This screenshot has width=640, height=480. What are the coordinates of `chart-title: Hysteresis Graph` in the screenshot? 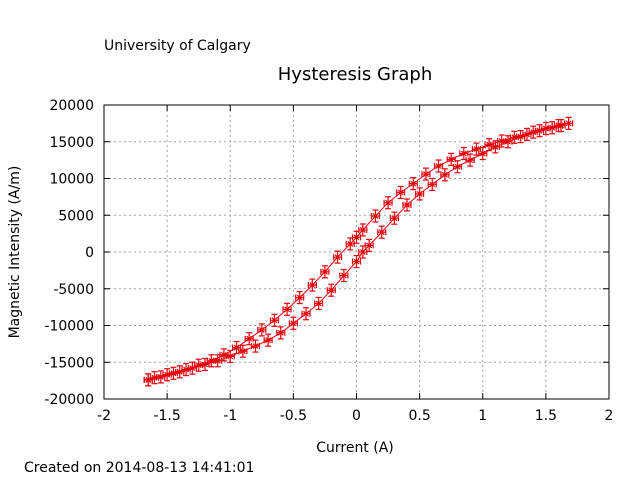 It's located at (355, 74).